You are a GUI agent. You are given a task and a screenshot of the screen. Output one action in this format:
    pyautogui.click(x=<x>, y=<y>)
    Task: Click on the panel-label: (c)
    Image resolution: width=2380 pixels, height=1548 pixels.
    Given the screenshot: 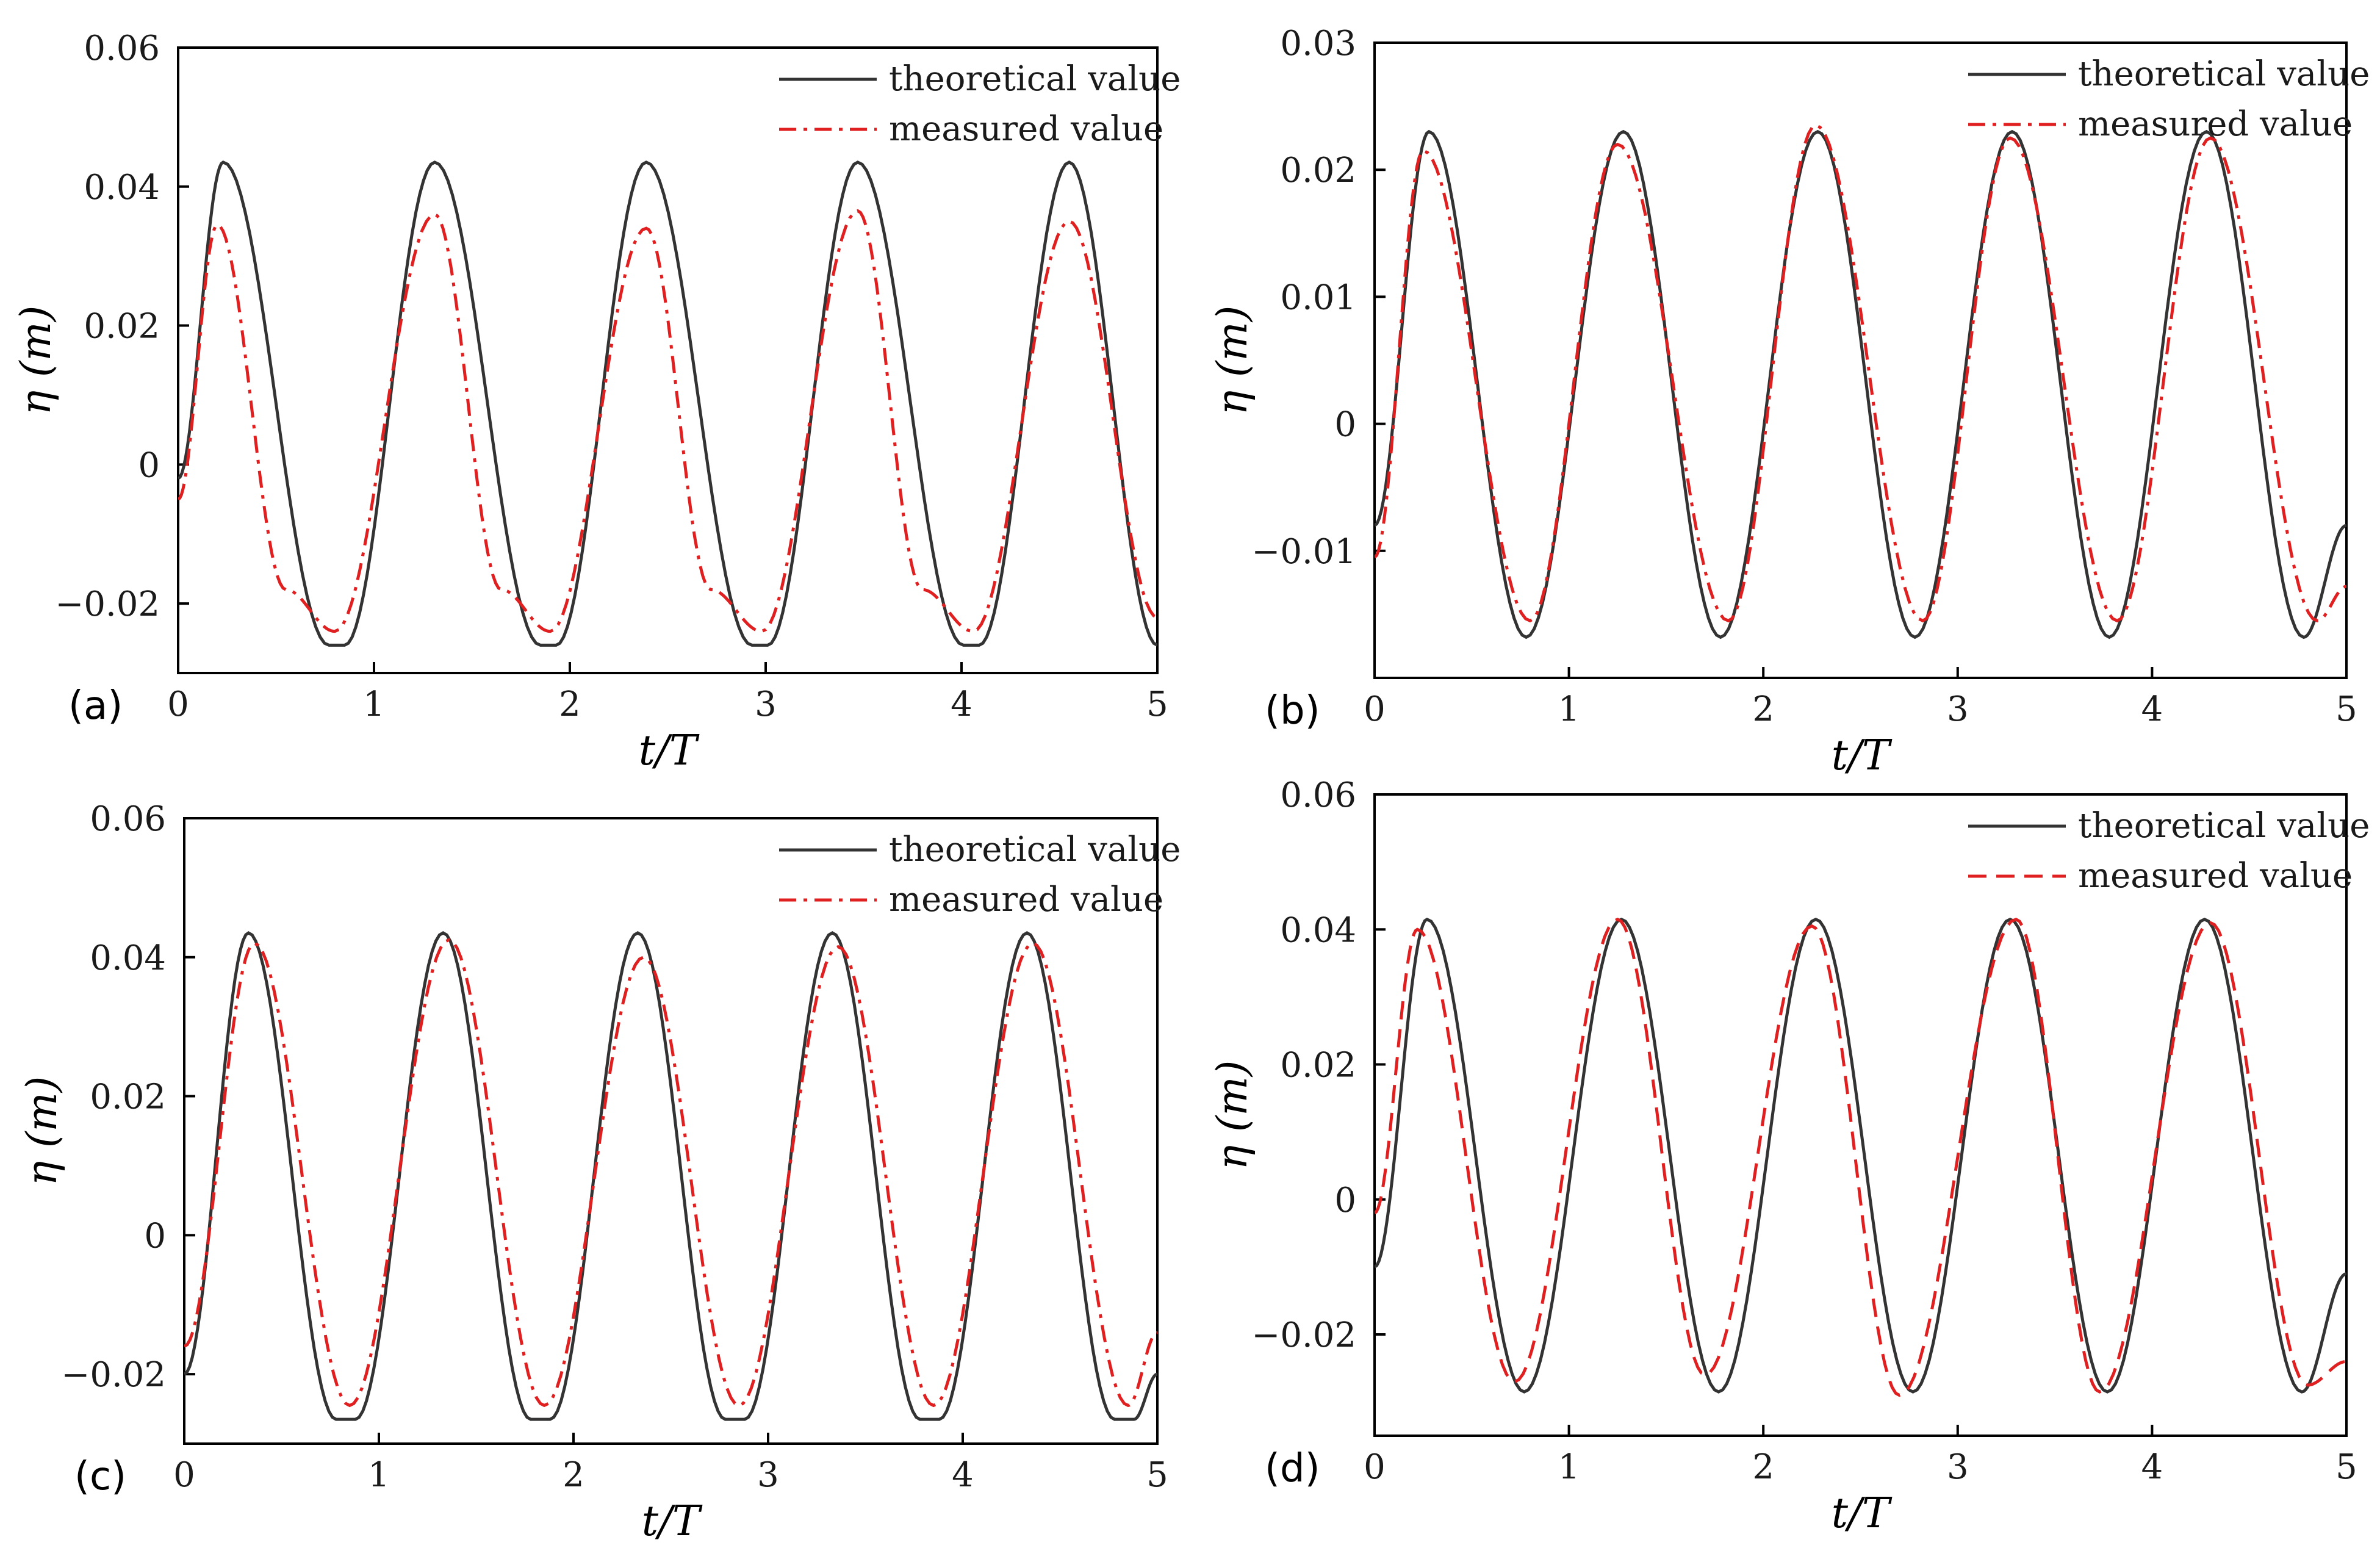 What is the action you would take?
    pyautogui.click(x=100, y=1476)
    